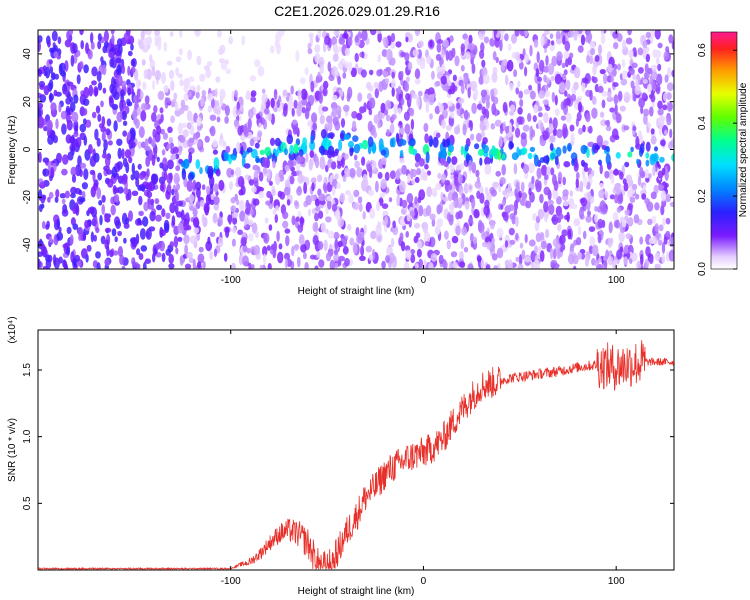 This screenshot has width=750, height=600. Describe the element at coordinates (424, 581) in the screenshot. I see `x-tick-label: 0` at that location.